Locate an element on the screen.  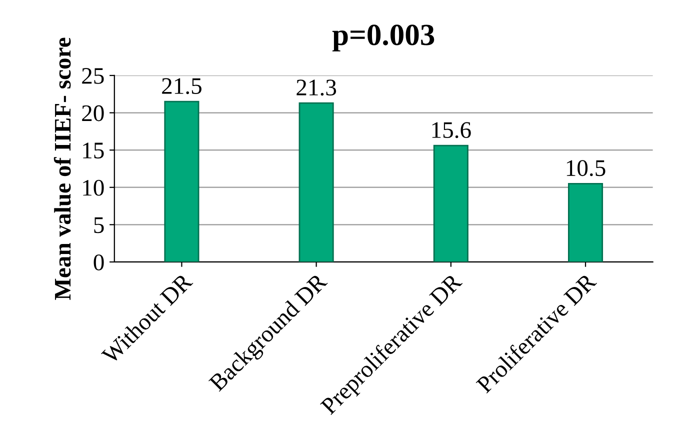
data-label: 21.3 is located at coordinates (316, 88).